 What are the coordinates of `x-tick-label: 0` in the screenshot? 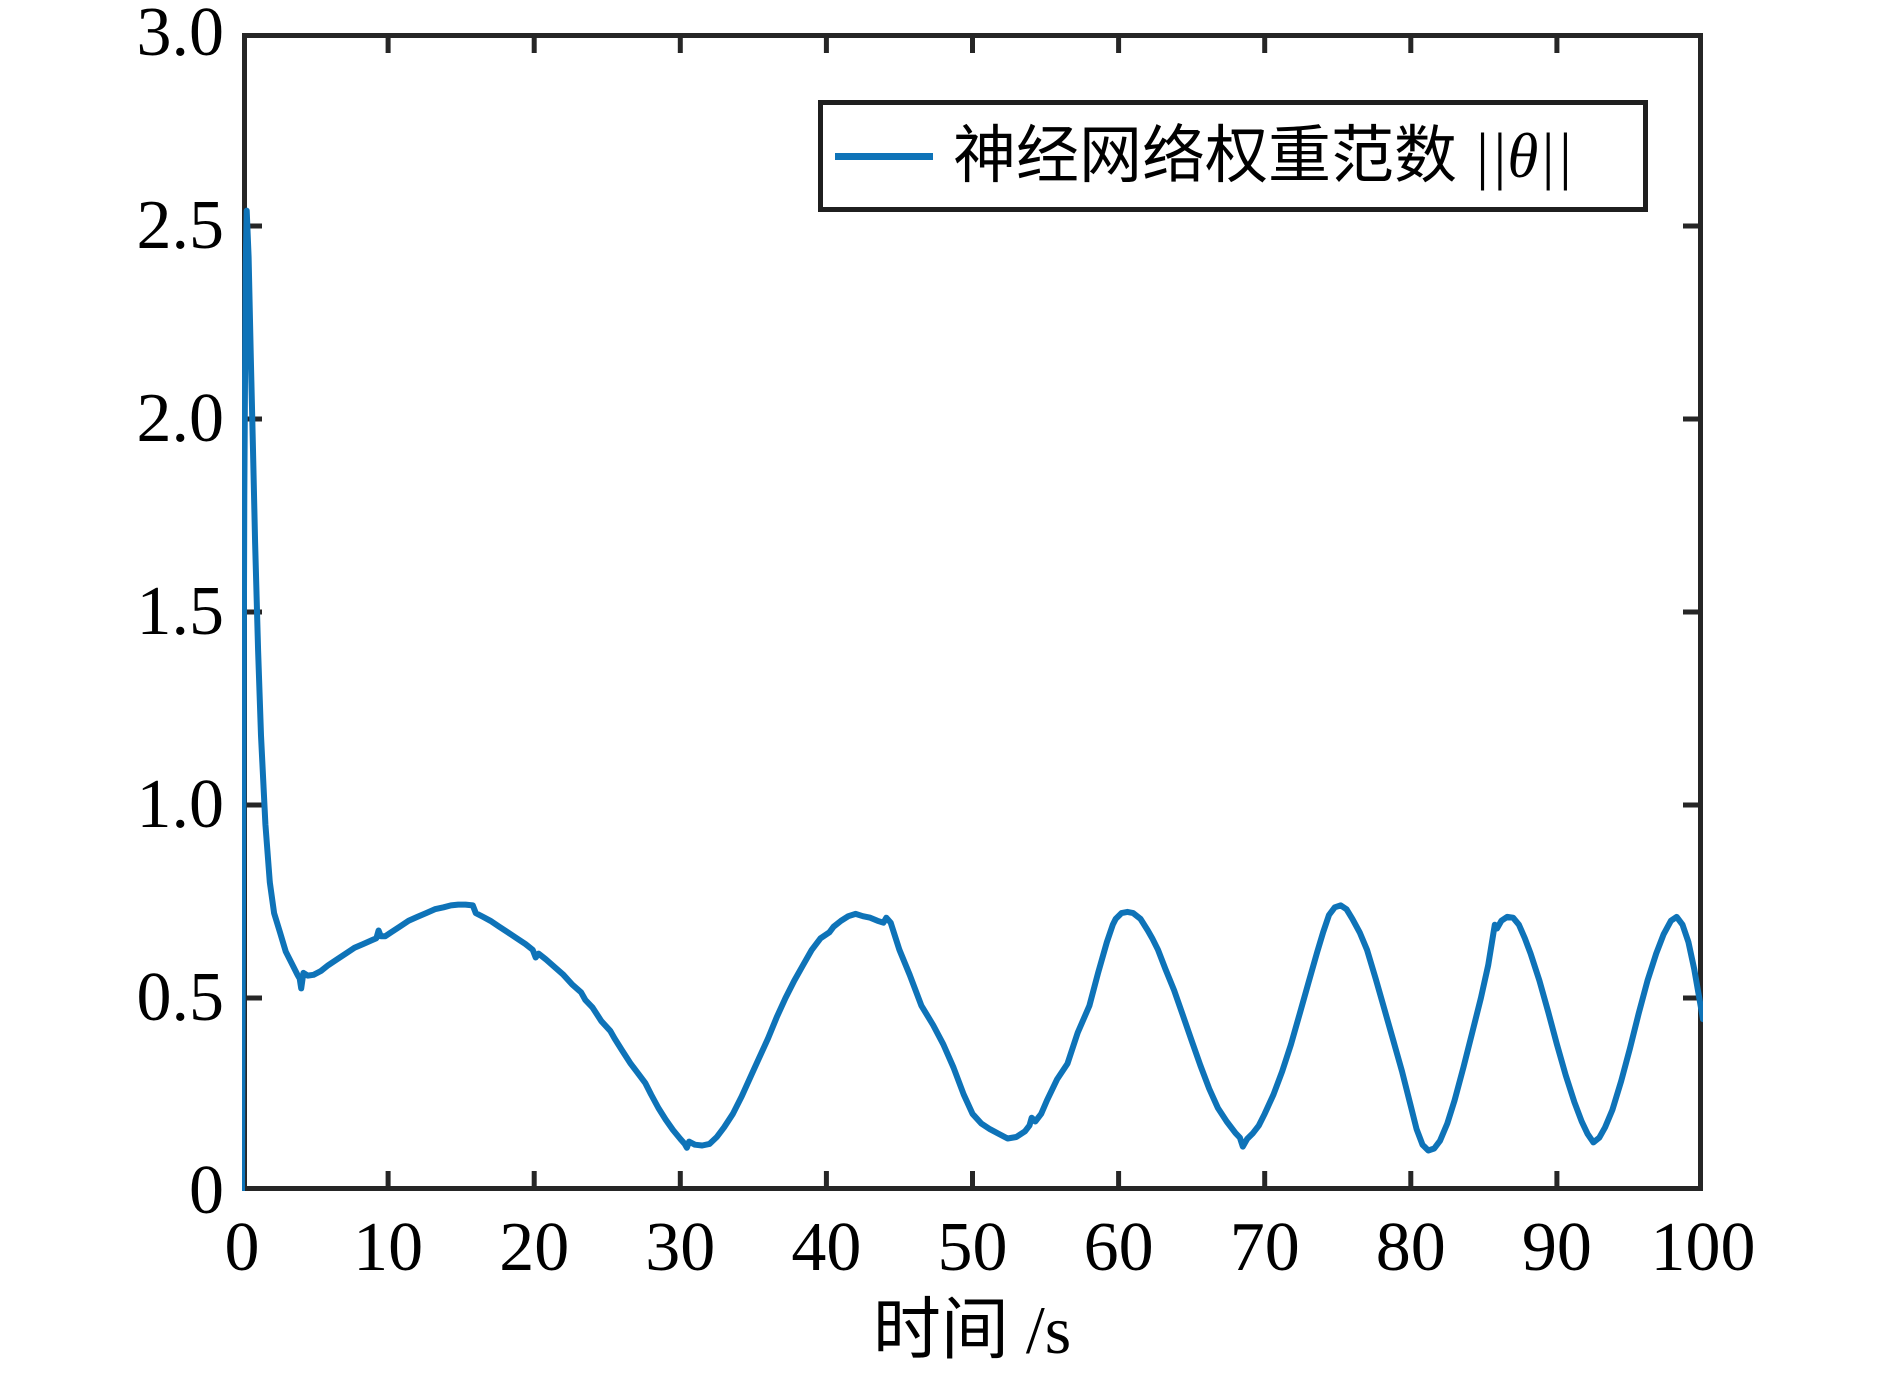 It's located at (242, 1247).